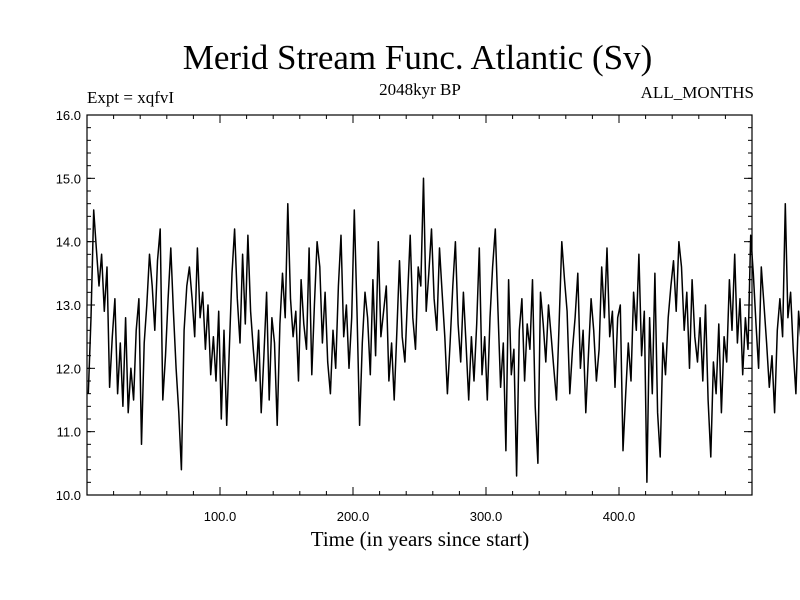 The width and height of the screenshot is (800, 600). What do you see at coordinates (68, 305) in the screenshot?
I see `y-tick-label: 13.0` at bounding box center [68, 305].